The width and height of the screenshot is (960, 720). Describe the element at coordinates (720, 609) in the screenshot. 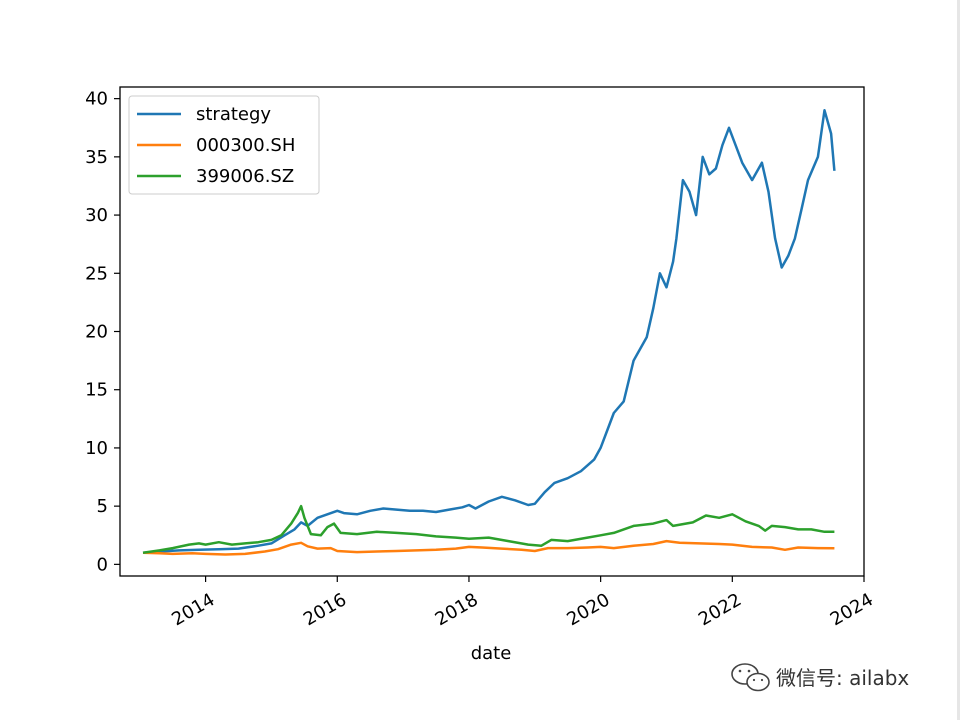

I see `x-tick-label: 2022` at that location.